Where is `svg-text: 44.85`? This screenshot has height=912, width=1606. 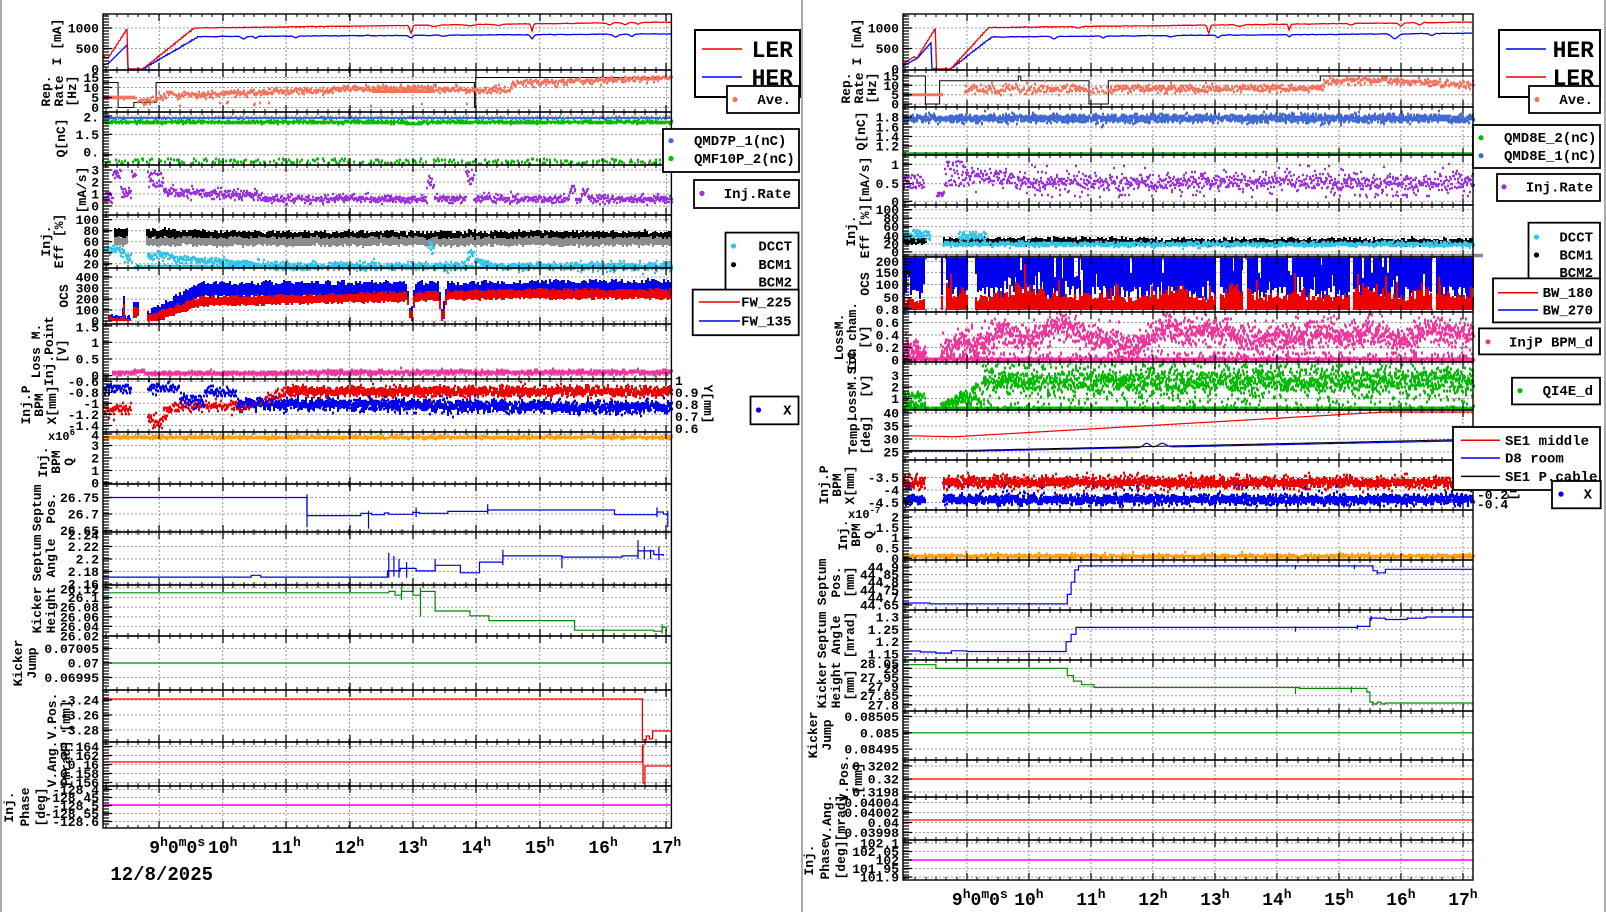 svg-text: 44.85 is located at coordinates (879, 575).